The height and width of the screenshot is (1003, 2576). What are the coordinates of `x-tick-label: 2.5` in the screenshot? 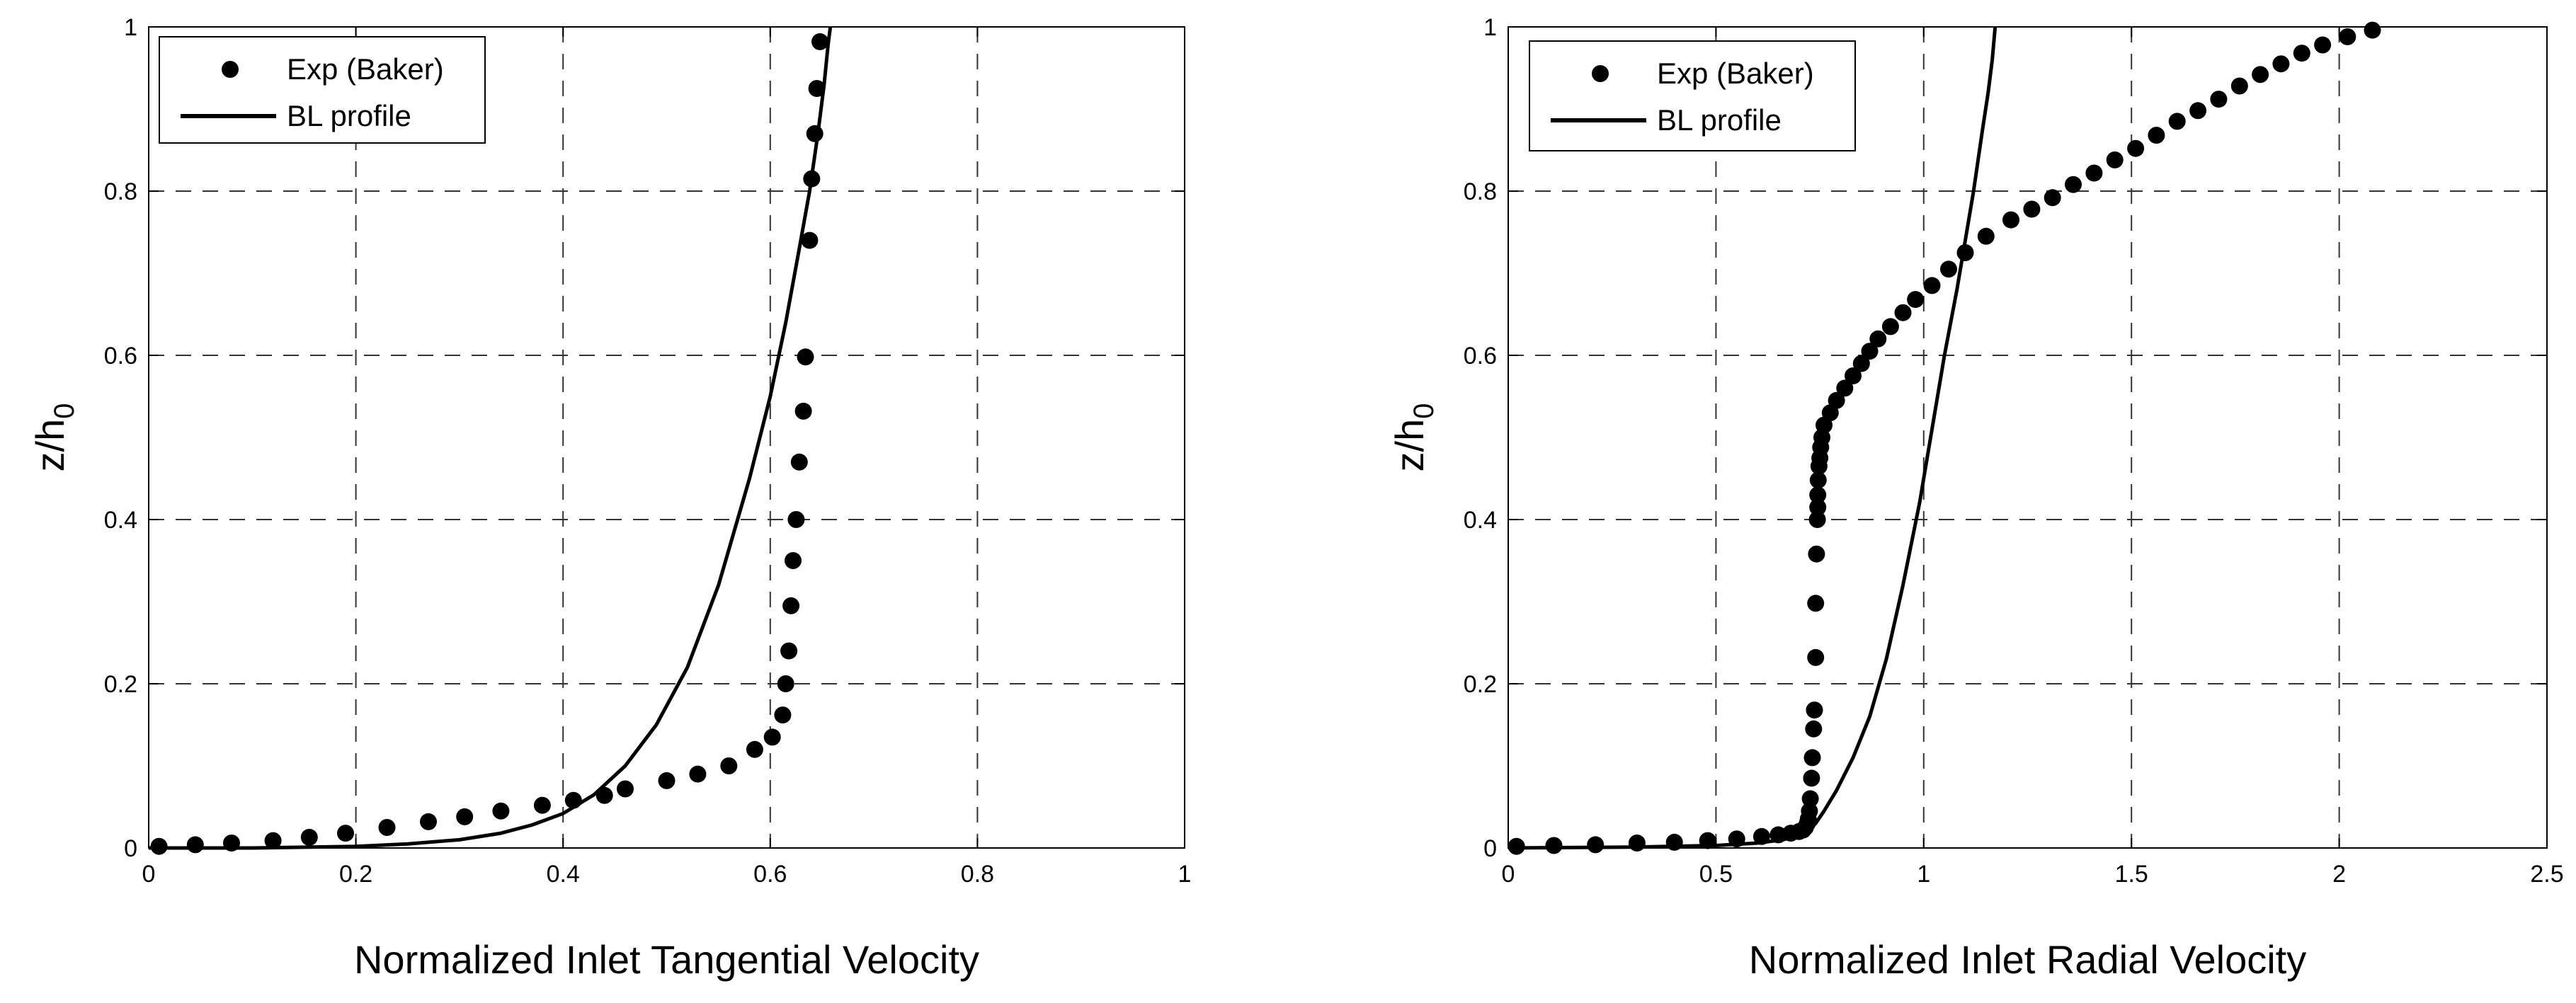 It's located at (2546, 874).